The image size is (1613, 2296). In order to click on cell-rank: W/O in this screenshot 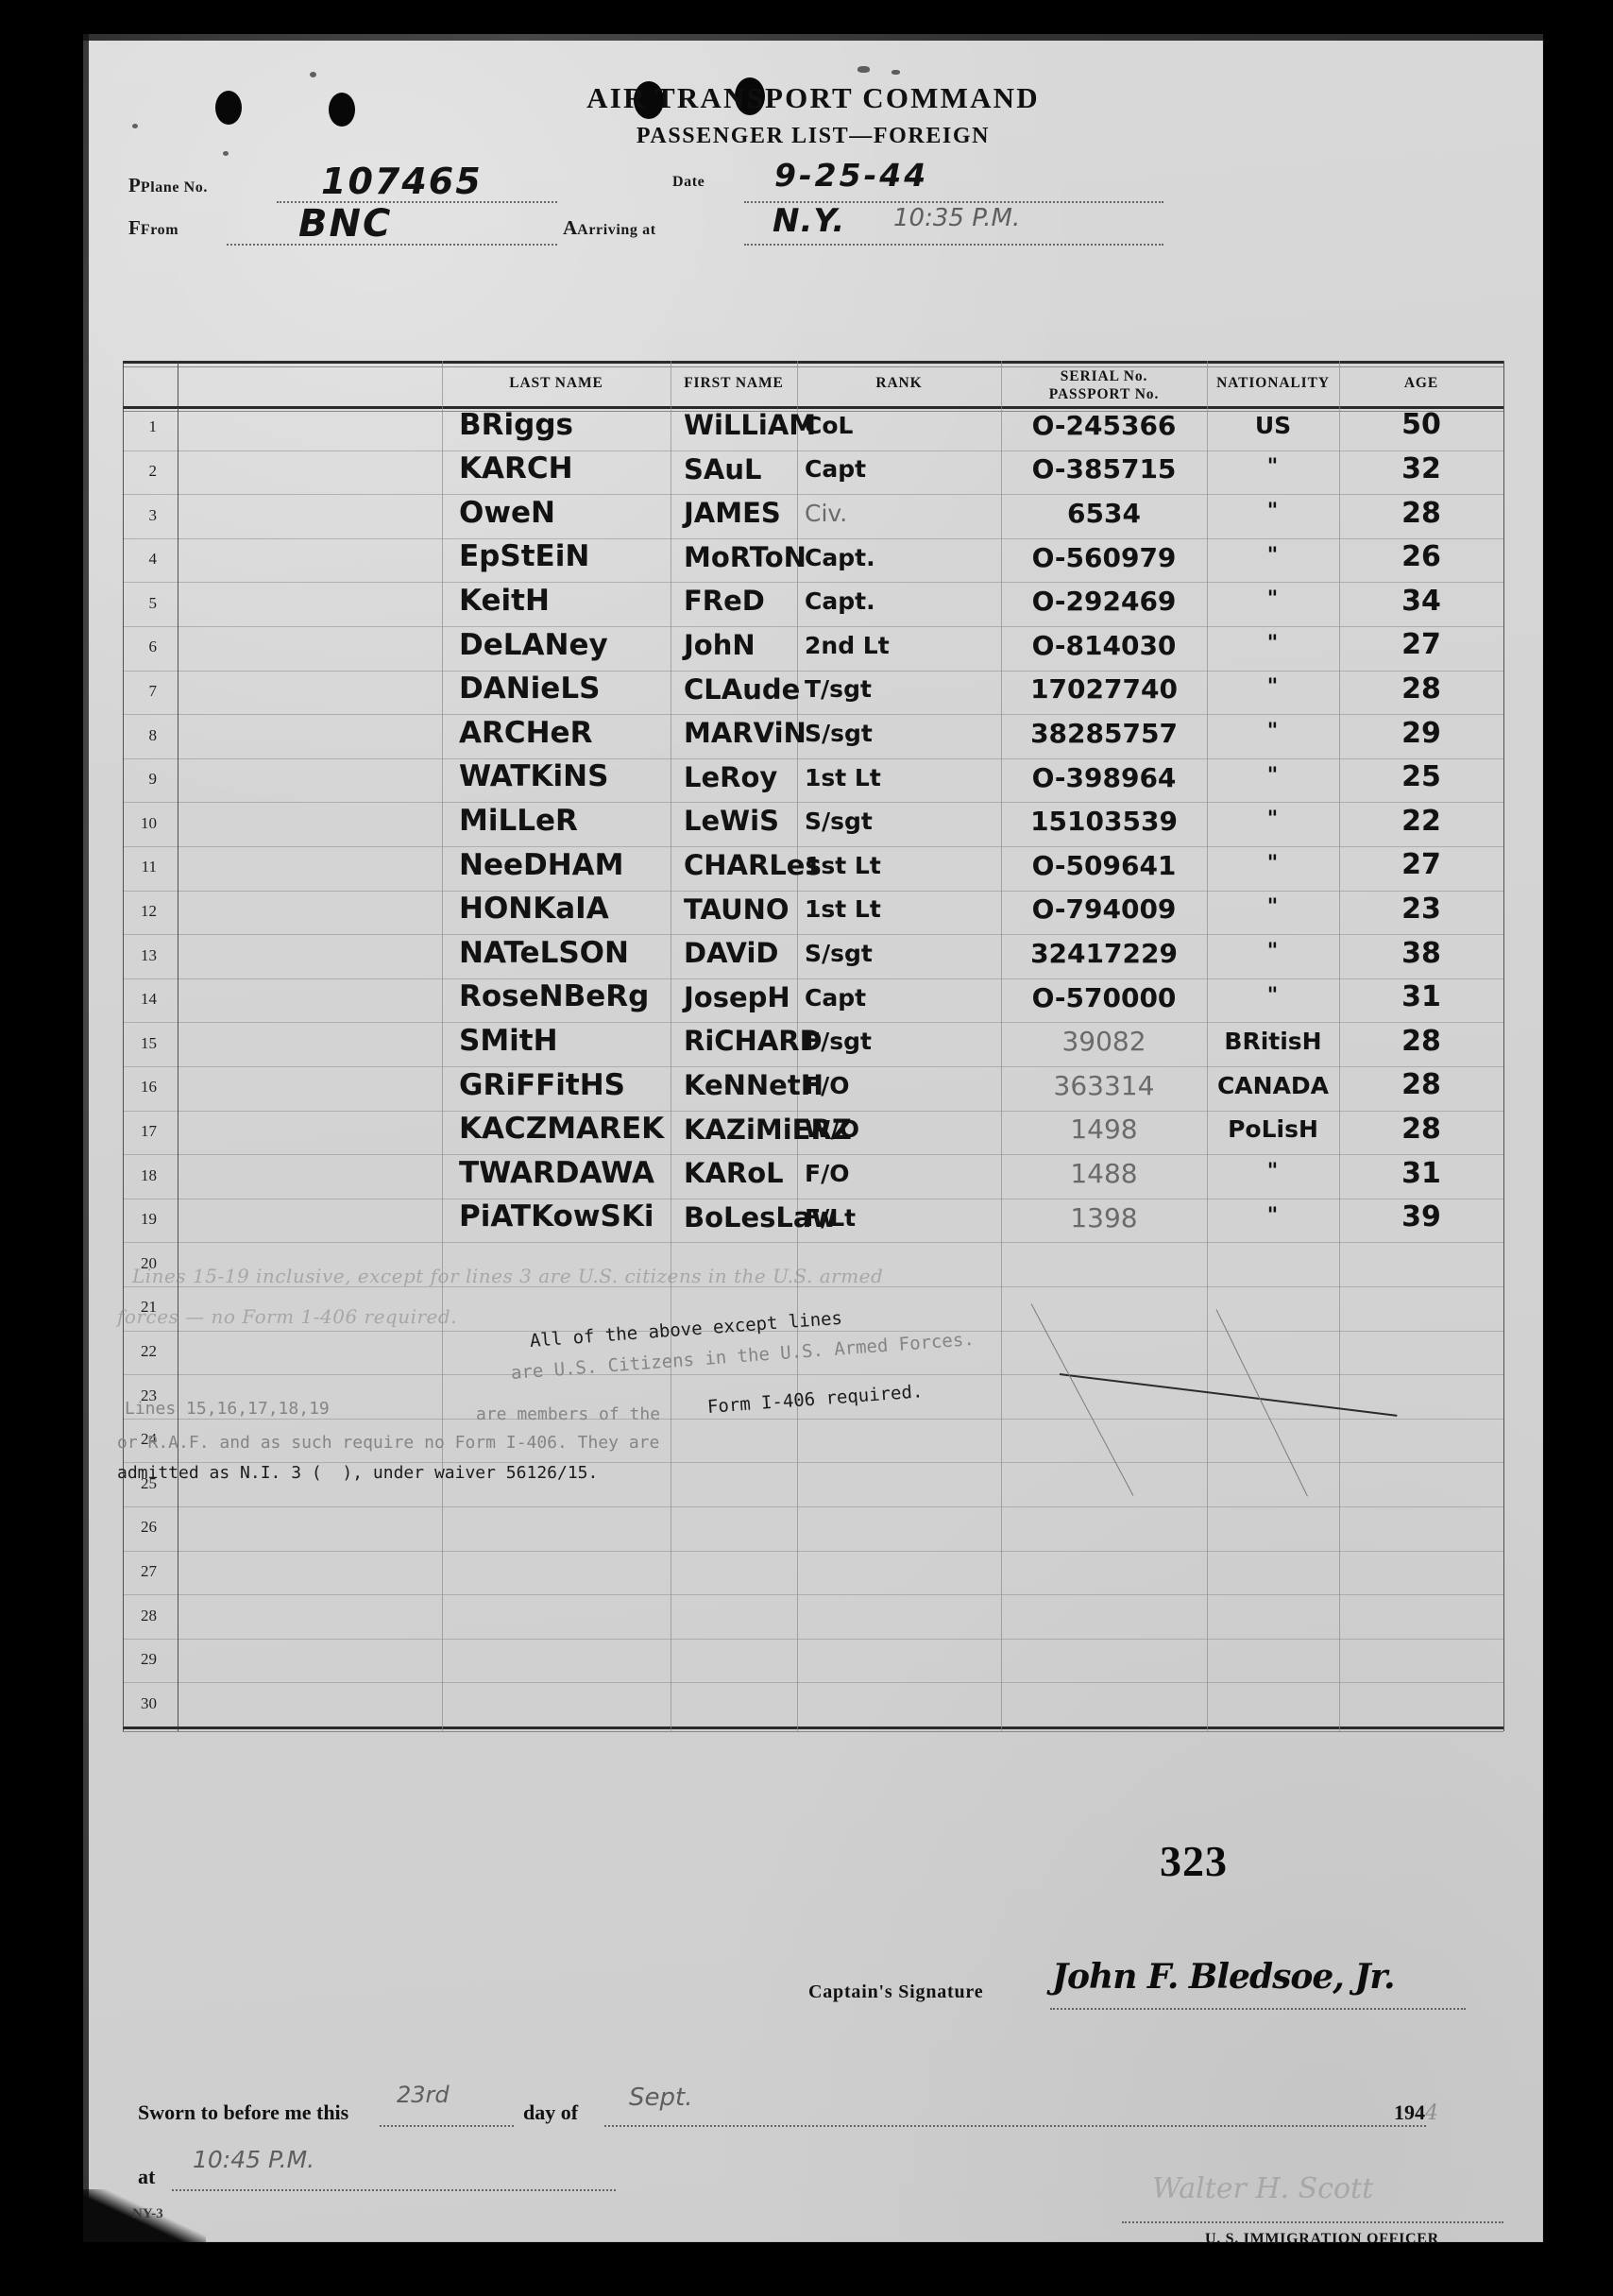, I will do `click(832, 1130)`.